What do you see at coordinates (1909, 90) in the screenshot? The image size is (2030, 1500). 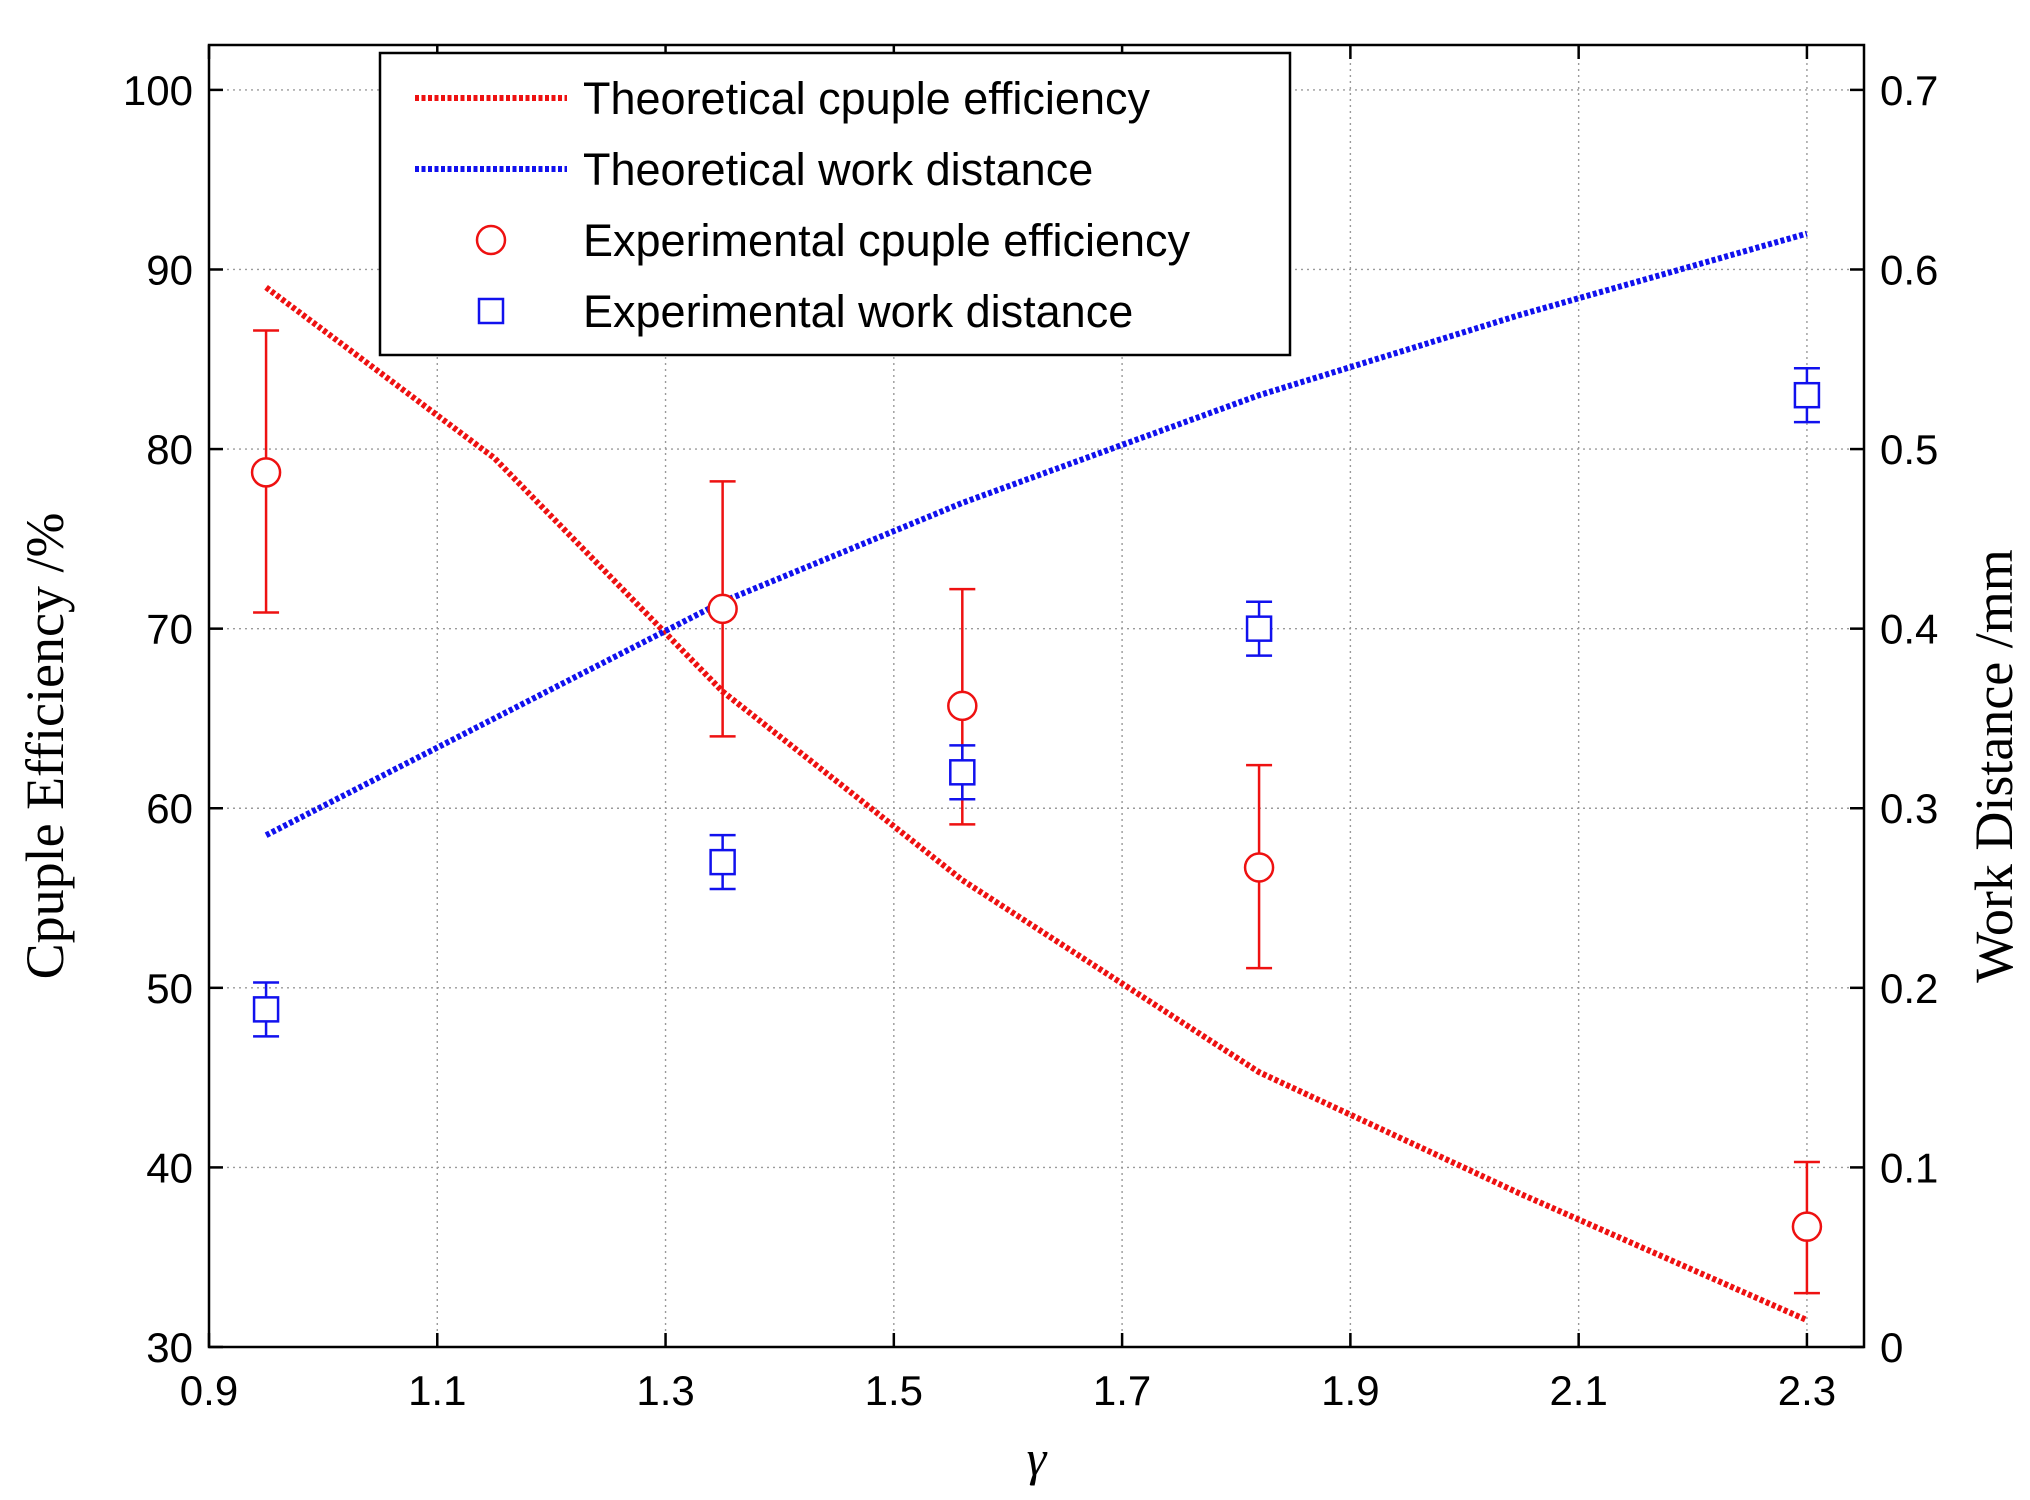 I see `y-right-tick-label: 0.7` at bounding box center [1909, 90].